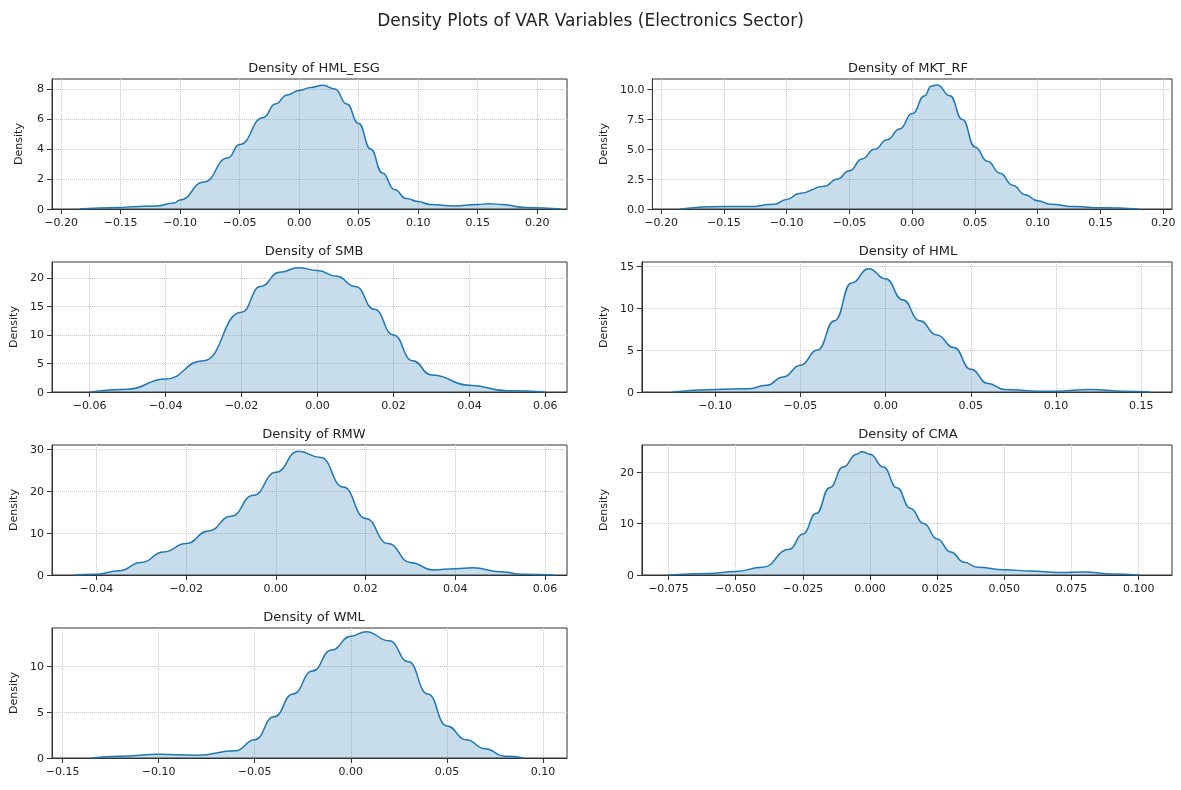 This screenshot has width=1181, height=790. What do you see at coordinates (37, 449) in the screenshot?
I see `y-tick-label: 30` at bounding box center [37, 449].